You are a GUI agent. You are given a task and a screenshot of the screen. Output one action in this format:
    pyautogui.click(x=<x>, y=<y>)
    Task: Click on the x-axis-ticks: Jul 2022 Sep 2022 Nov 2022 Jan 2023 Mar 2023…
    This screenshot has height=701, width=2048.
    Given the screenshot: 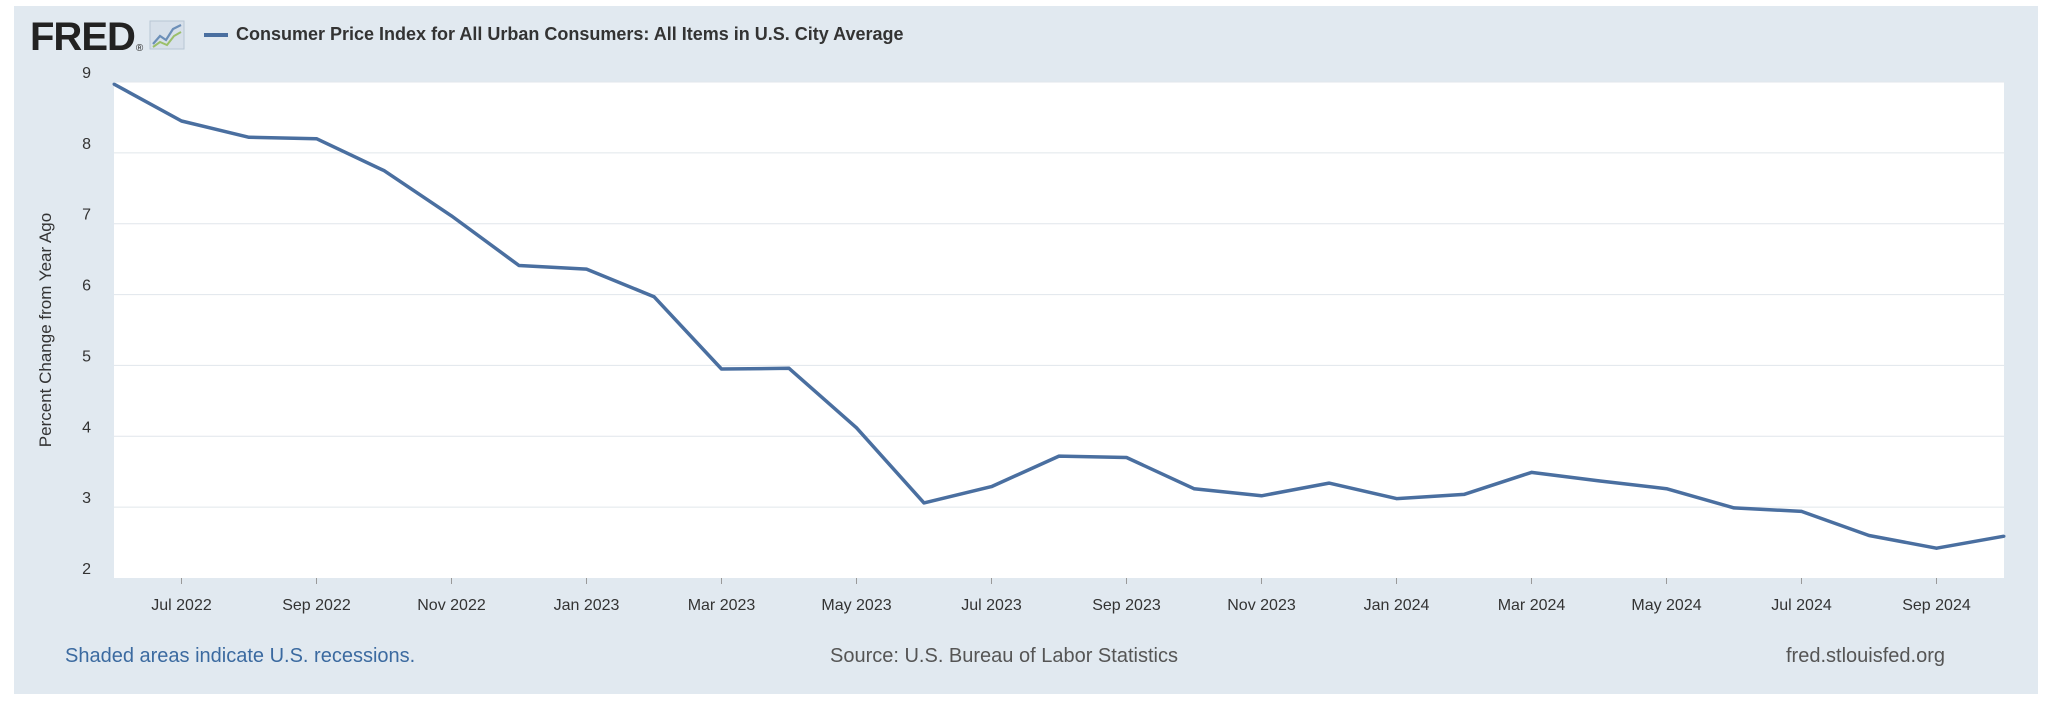 What is the action you would take?
    pyautogui.click(x=1061, y=596)
    